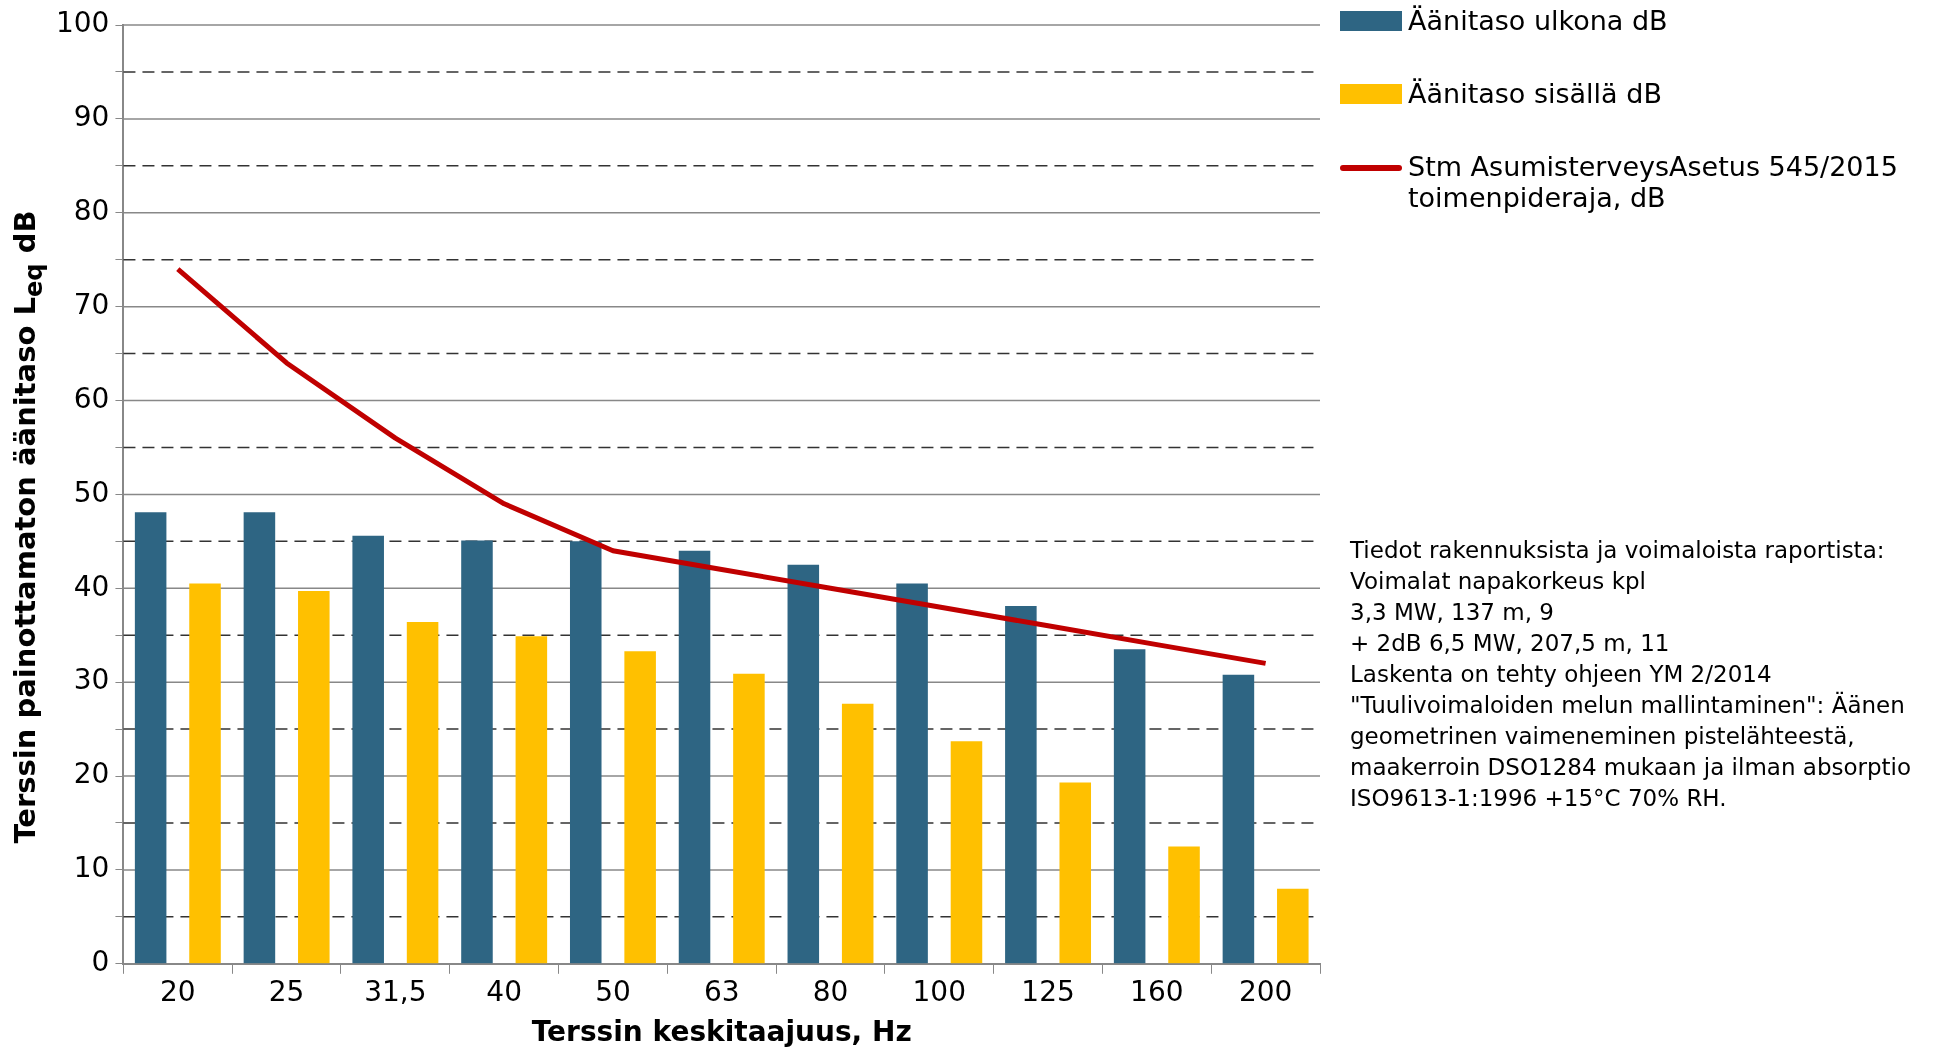 The height and width of the screenshot is (1055, 1950). What do you see at coordinates (613, 991) in the screenshot?
I see `x-tick-label: 50` at bounding box center [613, 991].